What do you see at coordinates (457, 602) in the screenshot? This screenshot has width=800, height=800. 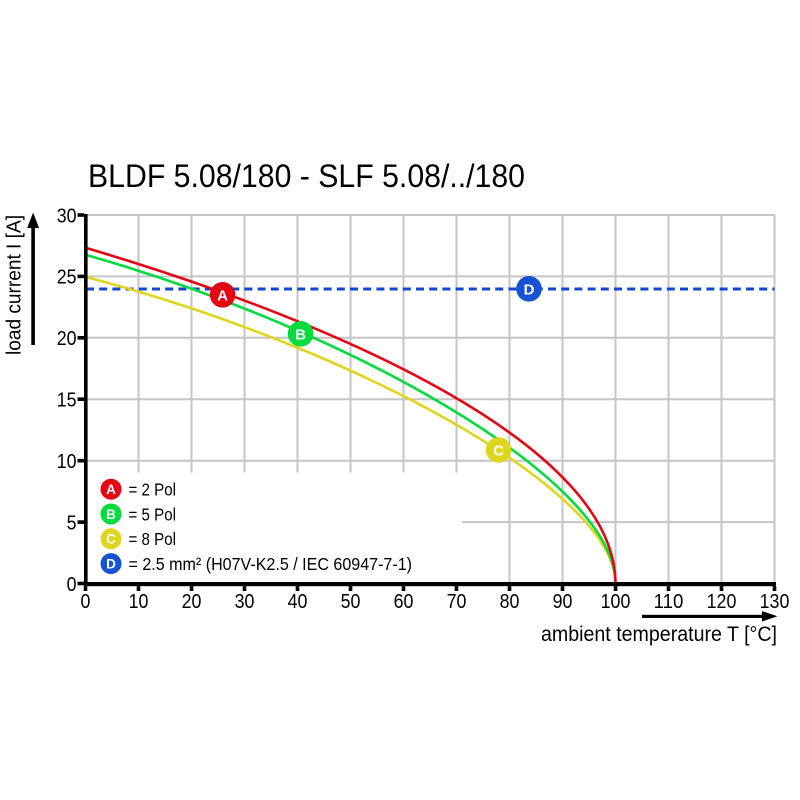 I see `svg-text: 70` at bounding box center [457, 602].